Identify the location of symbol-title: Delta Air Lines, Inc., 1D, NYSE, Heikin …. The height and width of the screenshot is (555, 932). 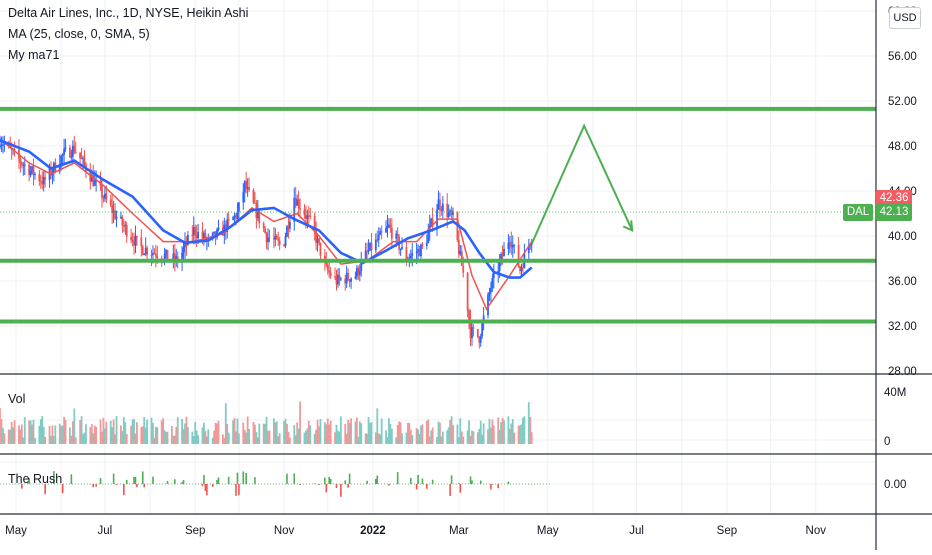
(128, 13).